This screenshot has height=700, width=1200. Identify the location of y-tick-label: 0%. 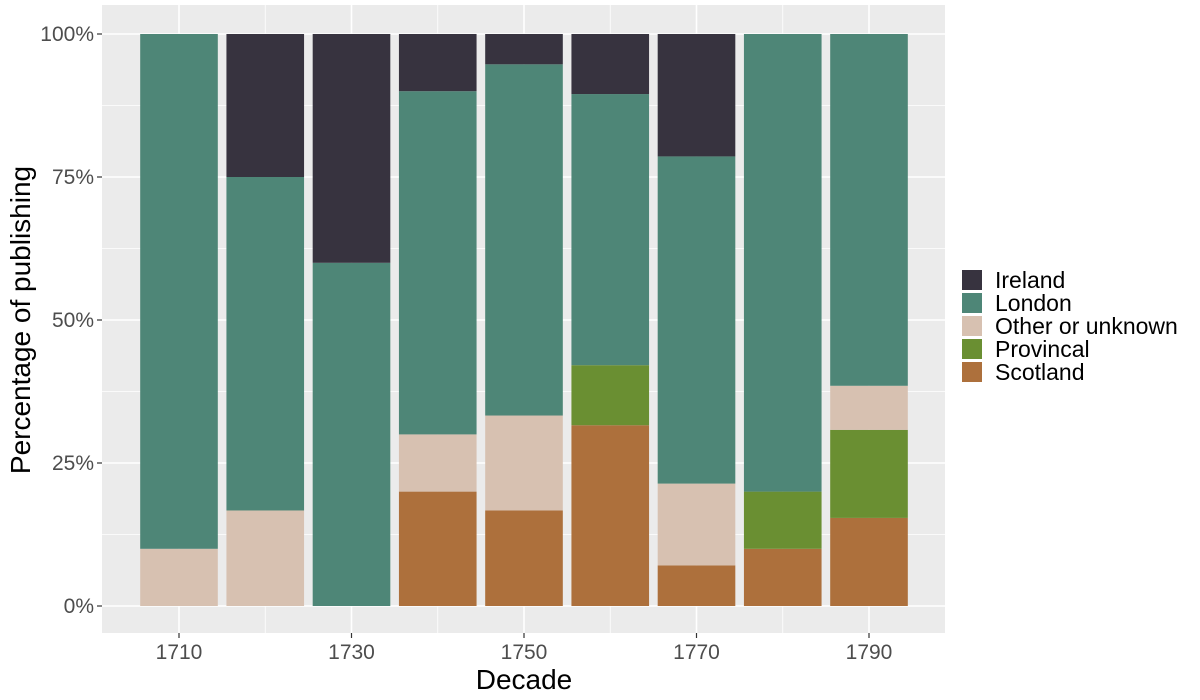
(79, 606).